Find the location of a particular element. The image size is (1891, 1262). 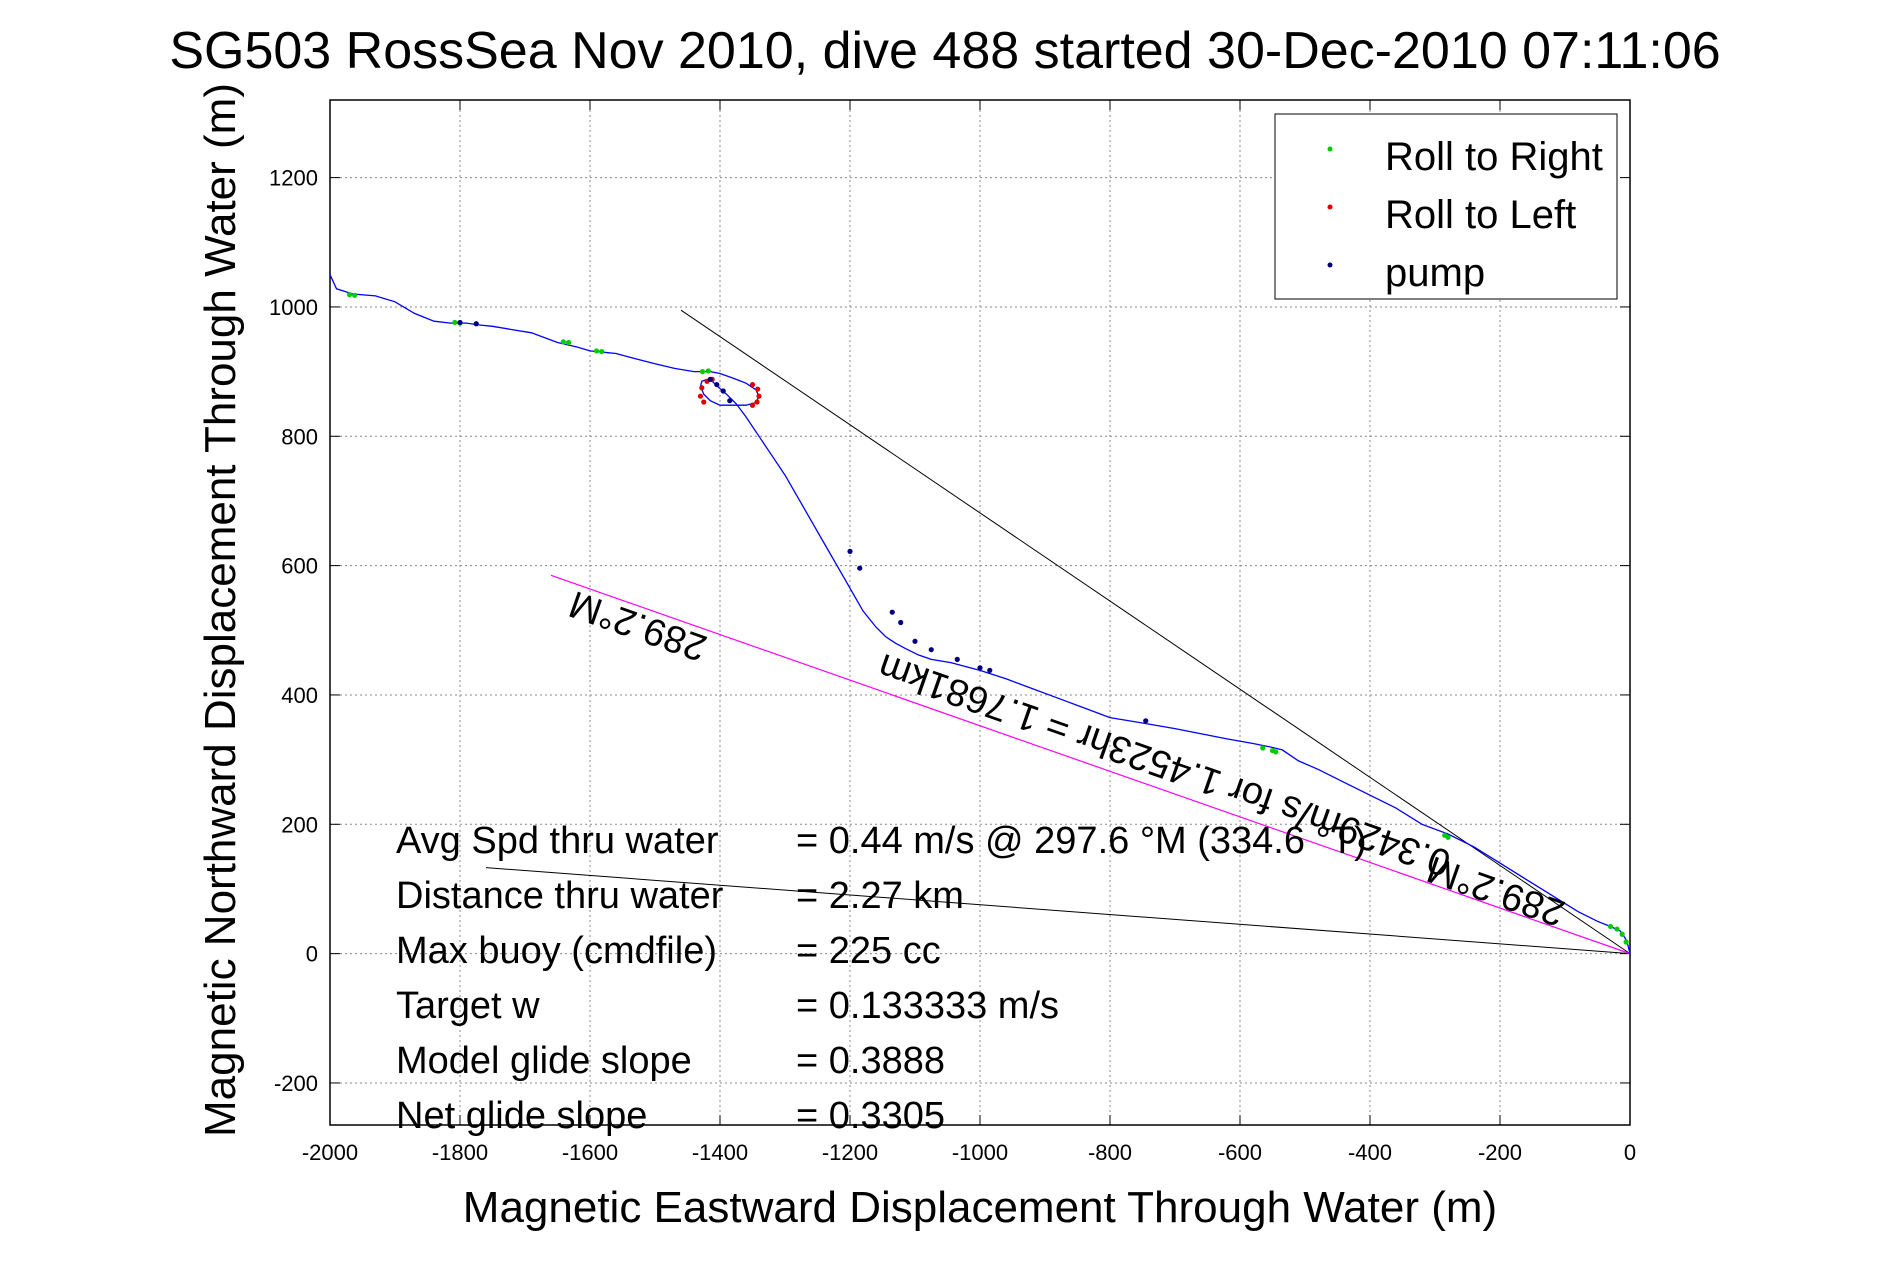

stat-label: Max buoy (cmdfile) is located at coordinates (556, 951).